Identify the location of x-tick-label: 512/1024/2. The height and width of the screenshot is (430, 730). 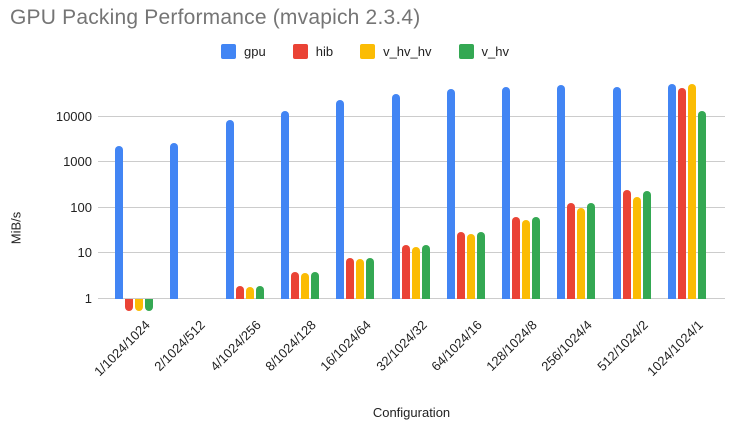
(622, 345).